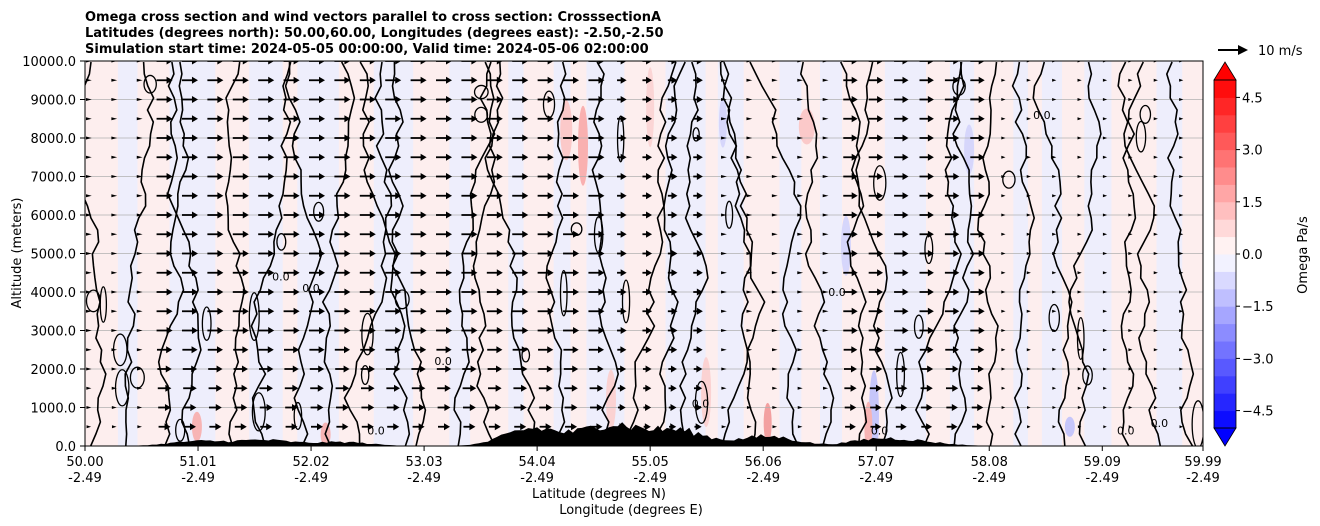  I want to click on x-tick-label-lat: 53.03, so click(423, 462).